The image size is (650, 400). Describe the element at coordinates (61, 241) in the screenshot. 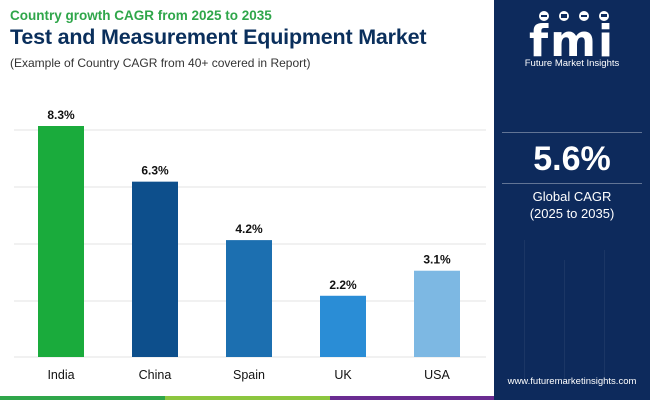

I see `bar-india` at that location.